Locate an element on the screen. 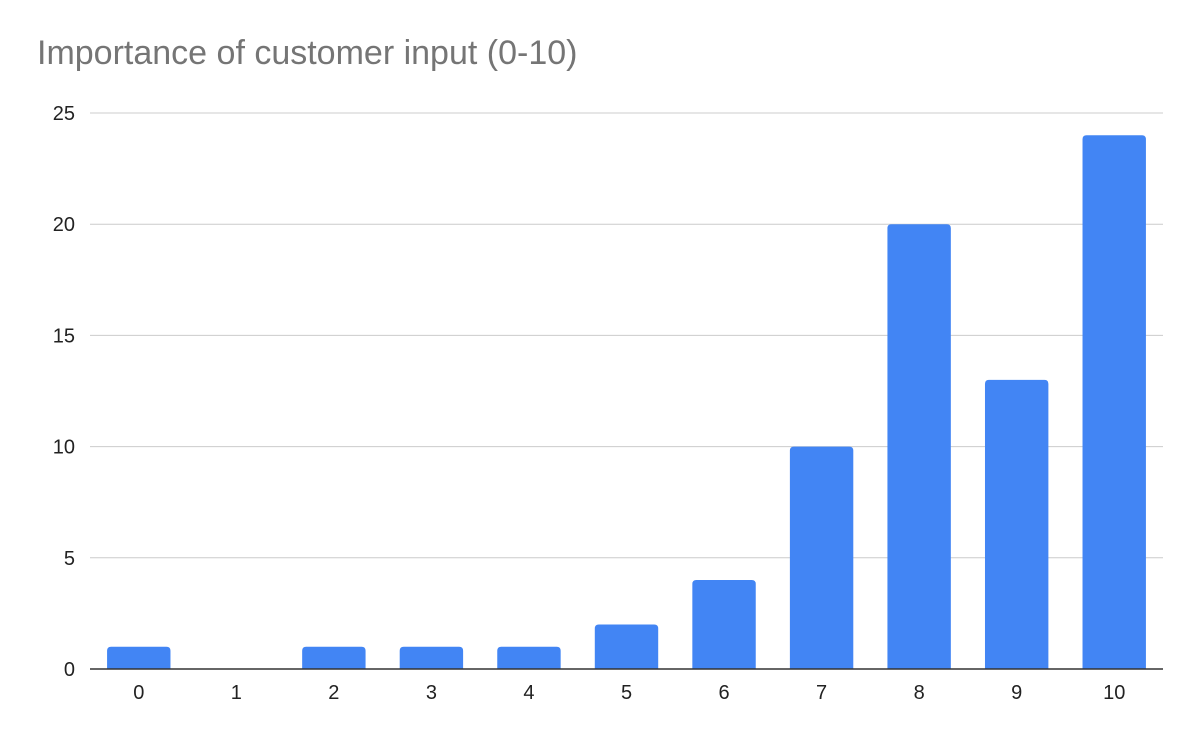 The height and width of the screenshot is (742, 1200). x-tick-label: 10 is located at coordinates (1114, 693).